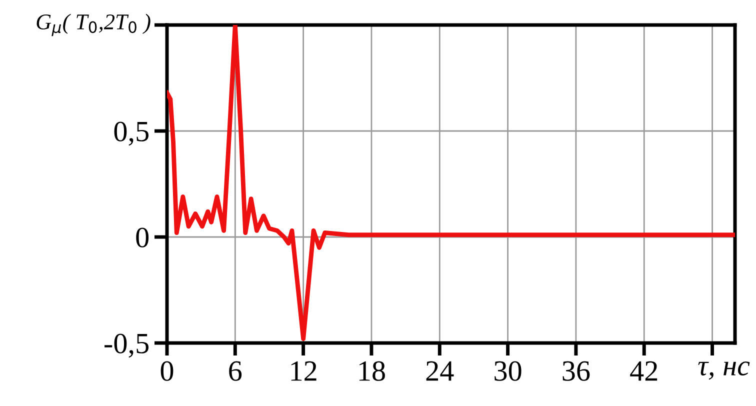  I want to click on x-tick-label: 30, so click(508, 371).